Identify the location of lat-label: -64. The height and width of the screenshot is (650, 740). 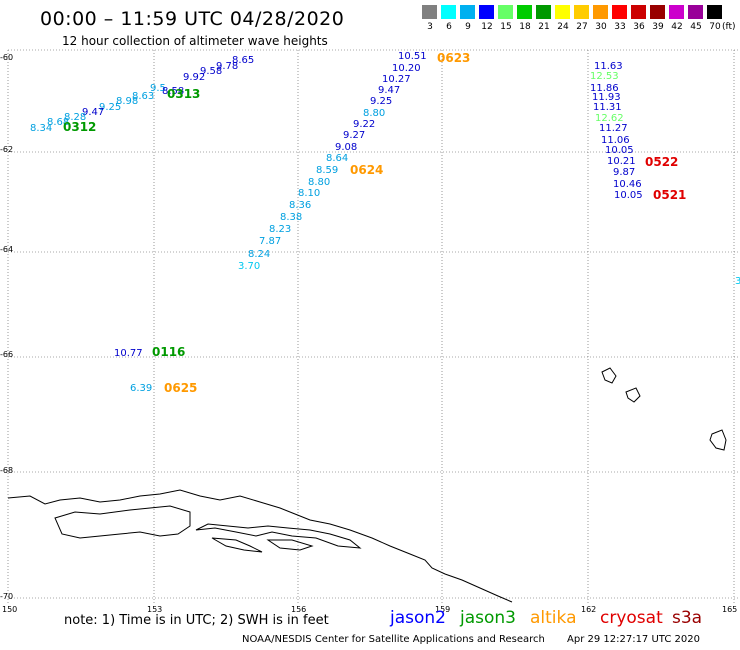
(7, 249).